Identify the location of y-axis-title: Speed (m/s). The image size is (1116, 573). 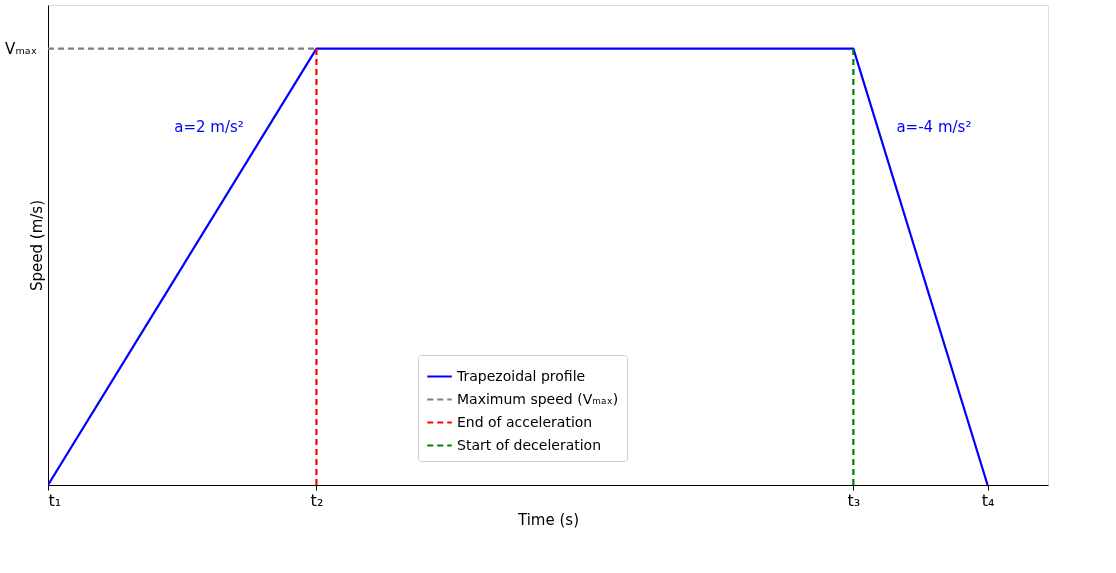
(36, 245).